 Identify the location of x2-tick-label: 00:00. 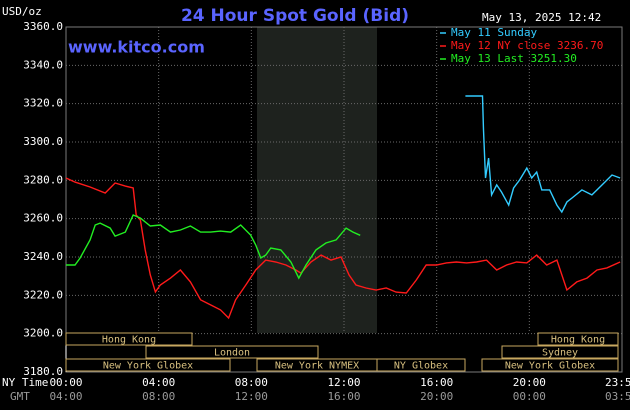
(529, 396).